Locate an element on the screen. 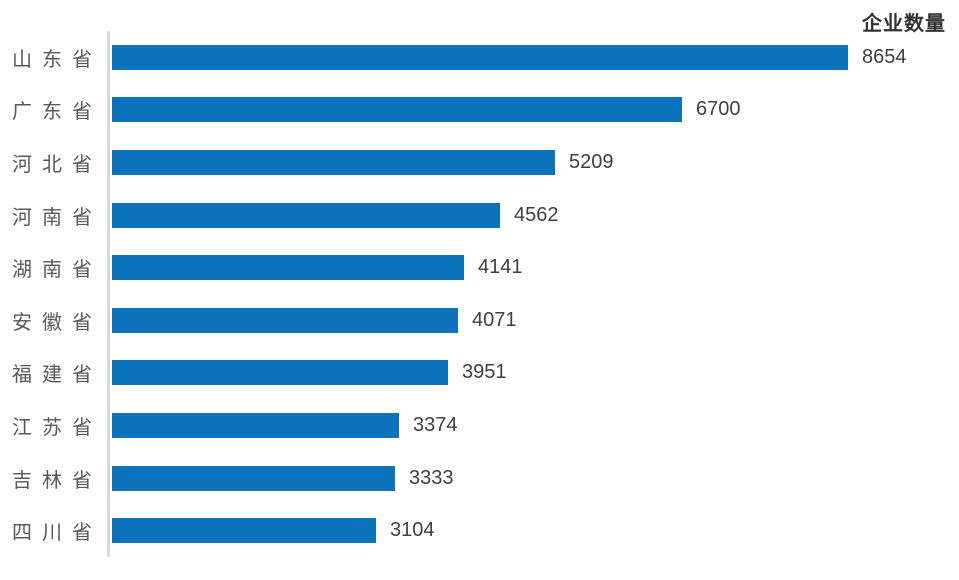 This screenshot has height=580, width=959. bar-row: 吉林省 3333 is located at coordinates (479, 478).